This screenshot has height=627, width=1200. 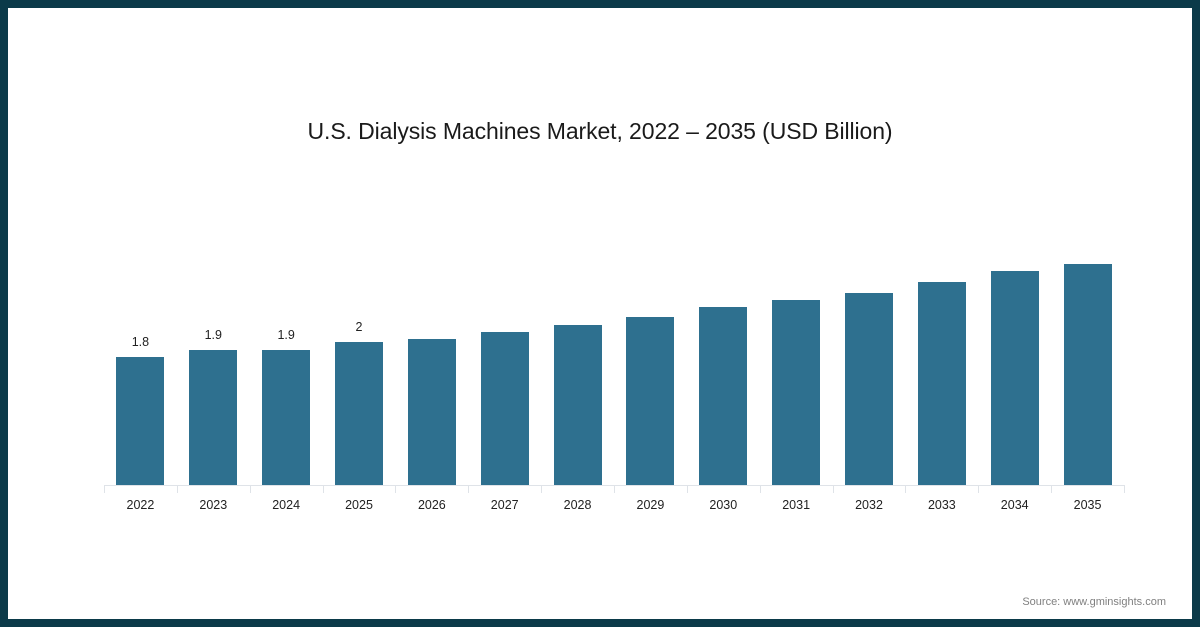 What do you see at coordinates (359, 413) in the screenshot?
I see `bar-2025` at bounding box center [359, 413].